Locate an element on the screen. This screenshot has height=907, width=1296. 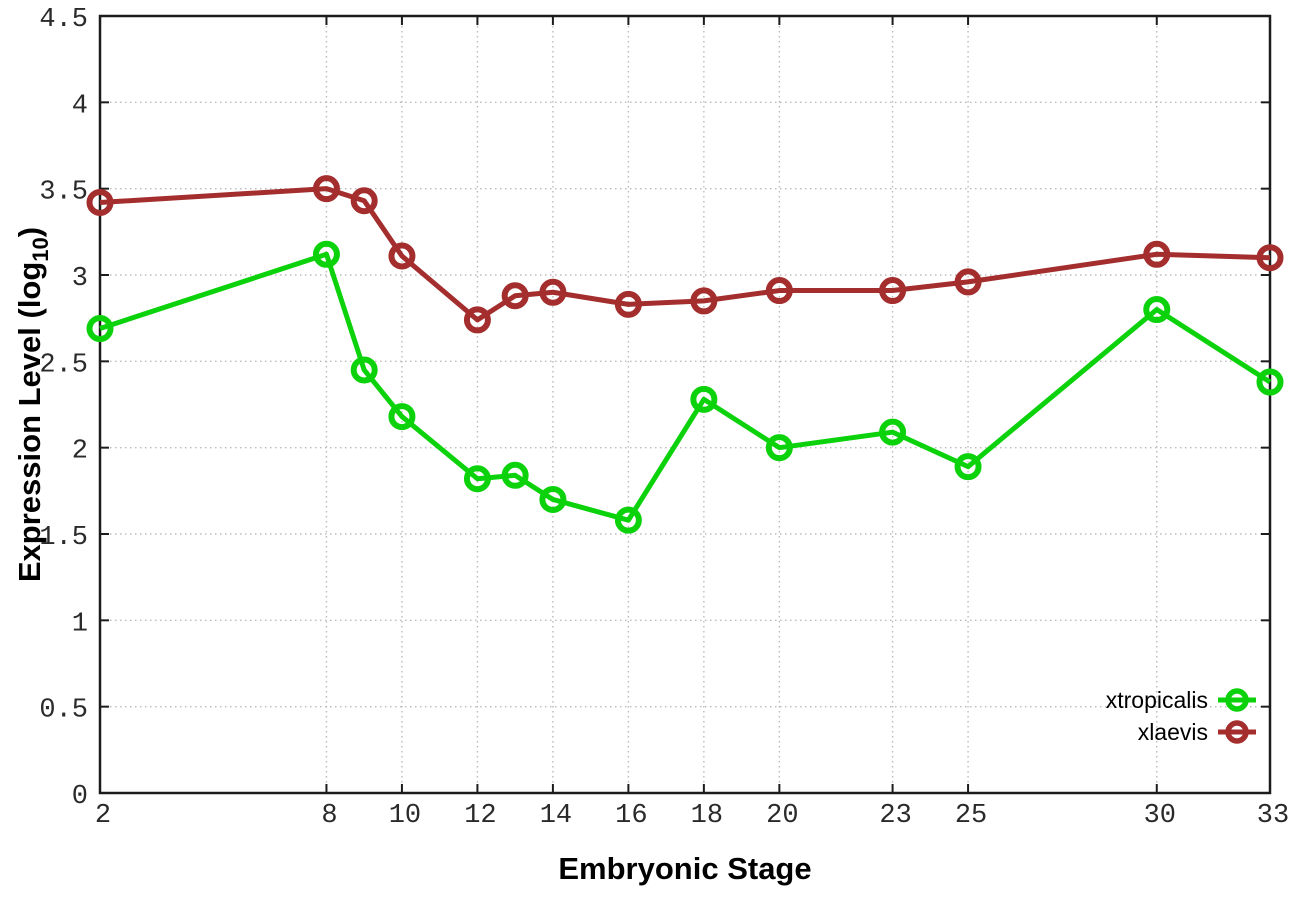
x-tick-label: 10 is located at coordinates (405, 816).